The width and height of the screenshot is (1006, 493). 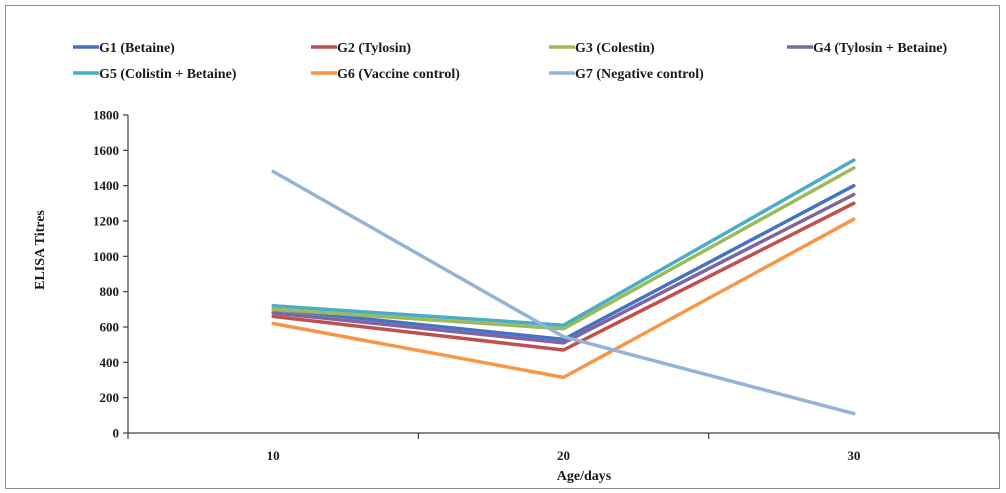 What do you see at coordinates (639, 74) in the screenshot?
I see `legend-label: G7 (Negative control)` at bounding box center [639, 74].